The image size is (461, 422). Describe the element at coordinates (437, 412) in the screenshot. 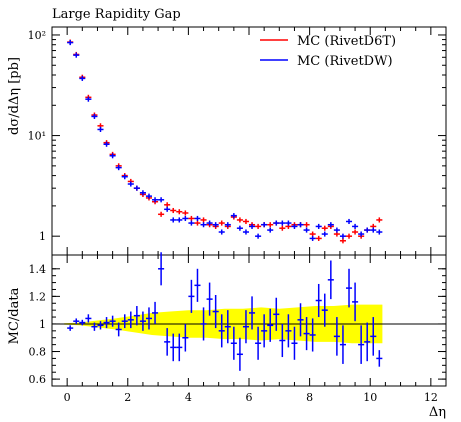

I see `x-axis-label: Δη` at that location.